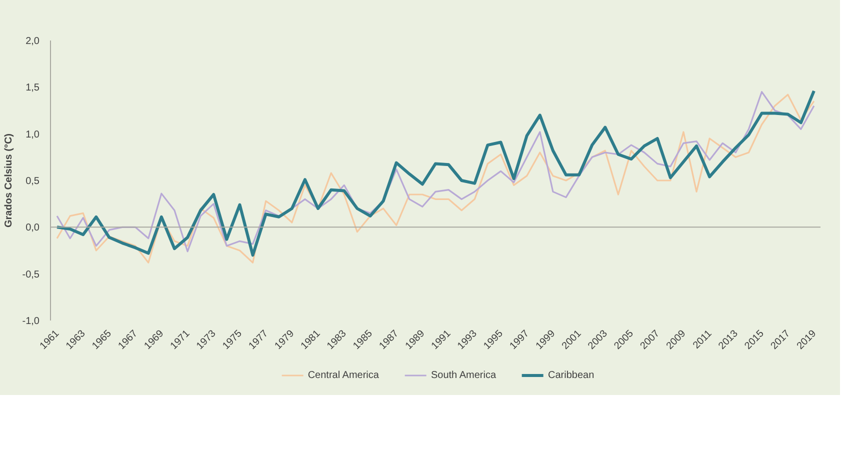  What do you see at coordinates (463, 375) in the screenshot?
I see `legend-label: South America` at bounding box center [463, 375].